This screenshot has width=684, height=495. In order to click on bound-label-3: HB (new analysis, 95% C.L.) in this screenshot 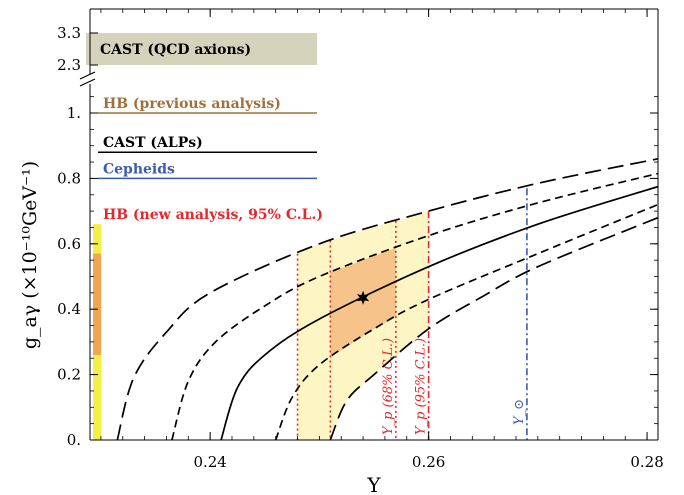, I will do `click(213, 215)`.